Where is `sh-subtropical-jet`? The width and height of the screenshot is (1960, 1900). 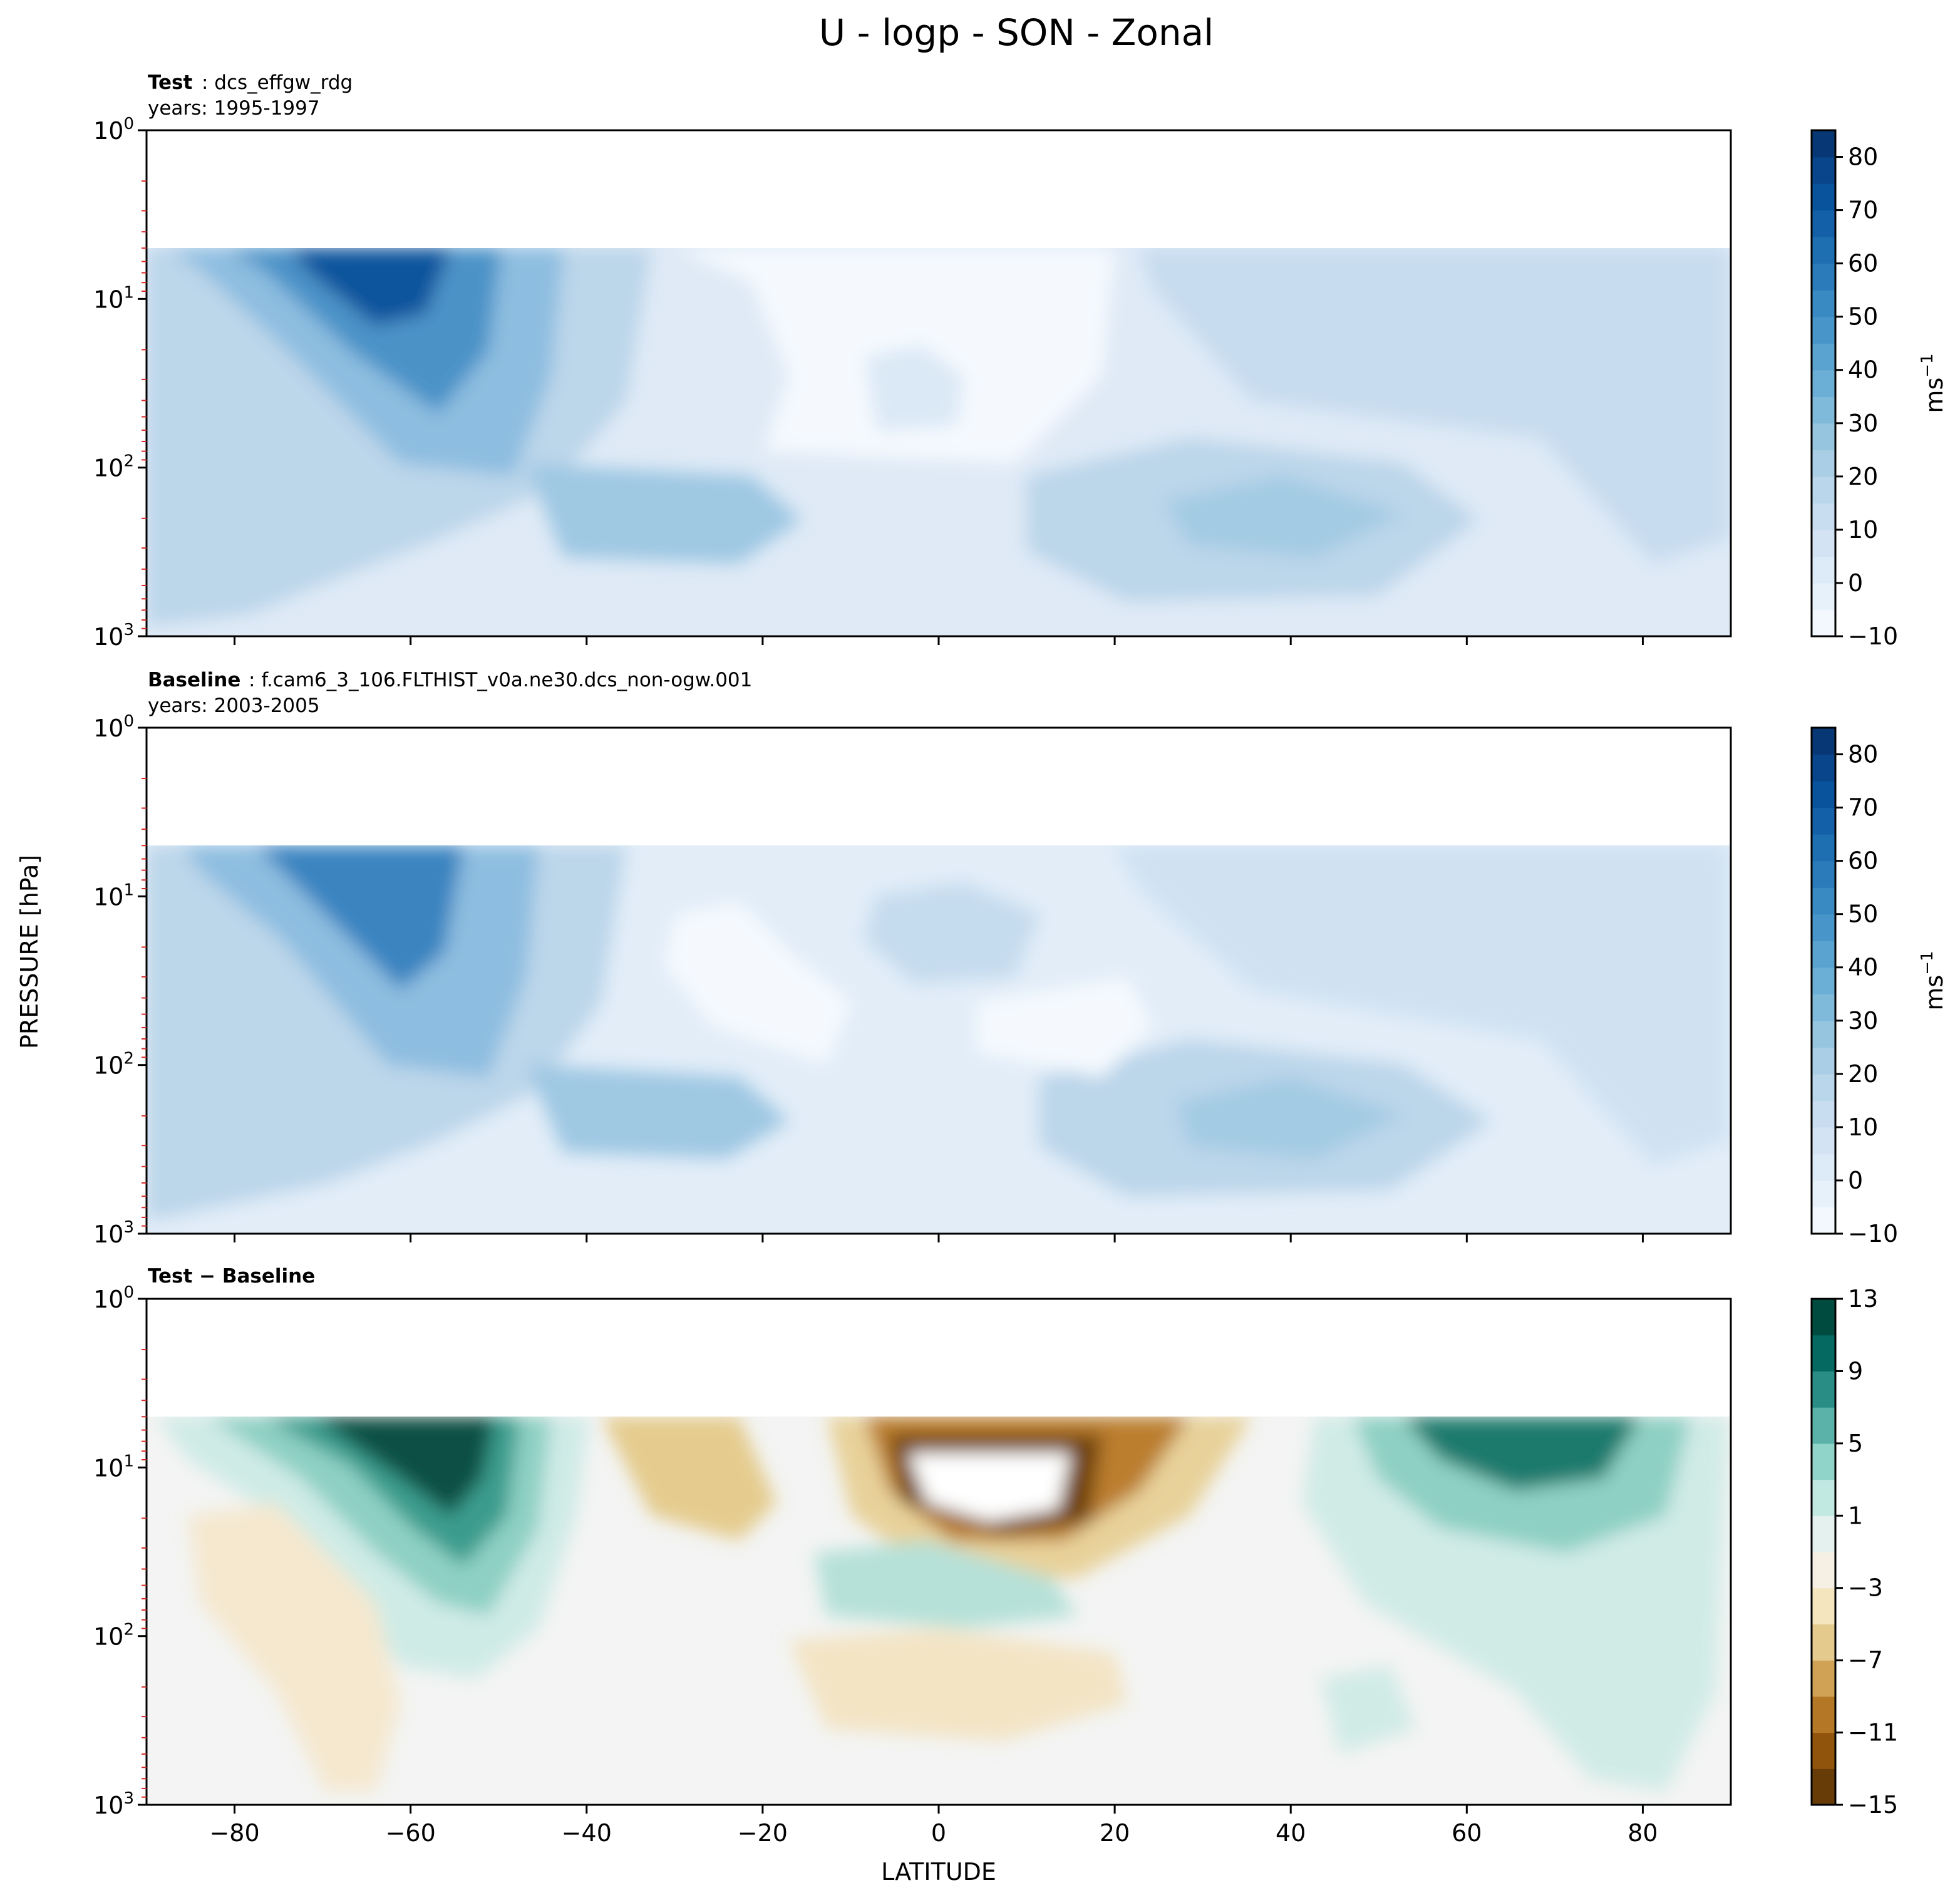
sh-subtropical-jet is located at coordinates (664, 513).